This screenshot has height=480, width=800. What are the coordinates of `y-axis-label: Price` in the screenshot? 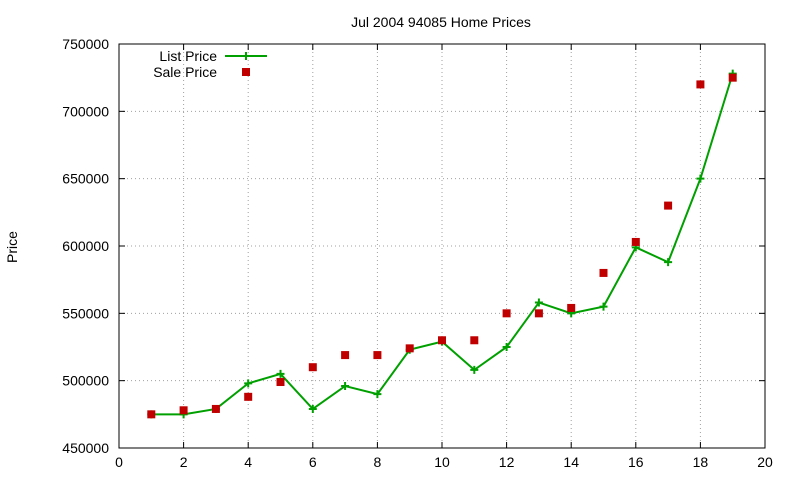 It's located at (12, 247).